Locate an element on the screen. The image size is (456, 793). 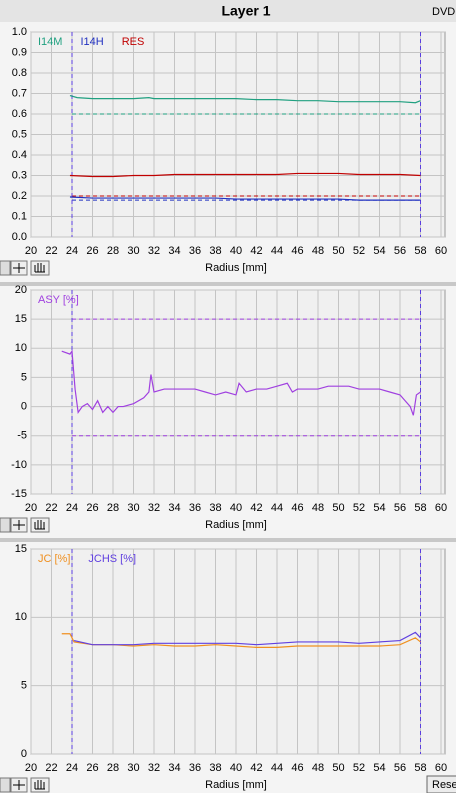
y-tick-label: 0.4 is located at coordinates (19, 155).